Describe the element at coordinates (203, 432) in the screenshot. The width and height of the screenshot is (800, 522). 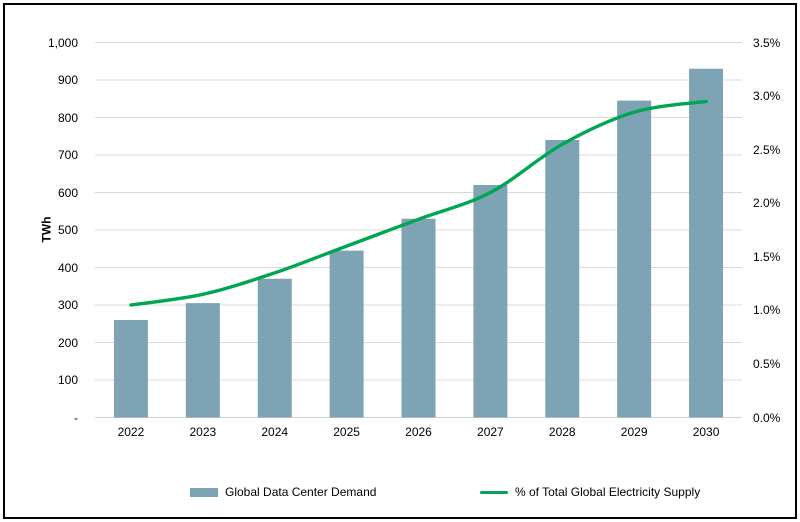
I see `x-tick-2023: 2023` at that location.